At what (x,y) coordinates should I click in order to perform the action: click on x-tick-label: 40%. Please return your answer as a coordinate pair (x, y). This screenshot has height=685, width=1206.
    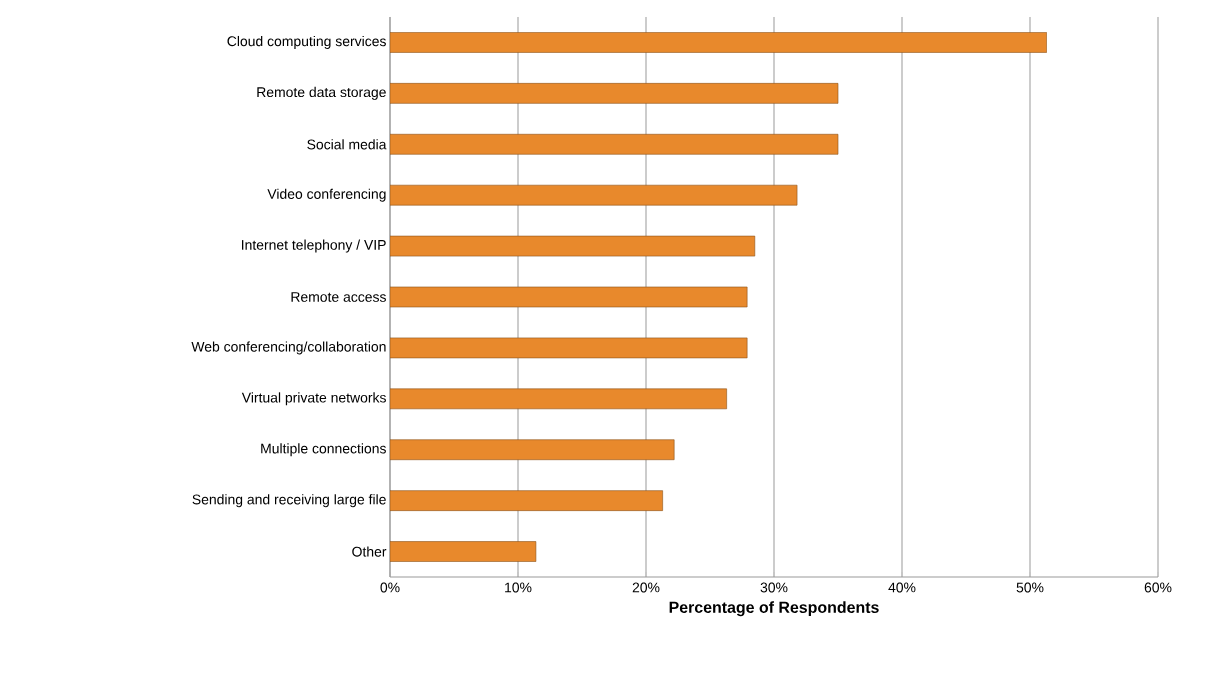
    Looking at the image, I should click on (902, 587).